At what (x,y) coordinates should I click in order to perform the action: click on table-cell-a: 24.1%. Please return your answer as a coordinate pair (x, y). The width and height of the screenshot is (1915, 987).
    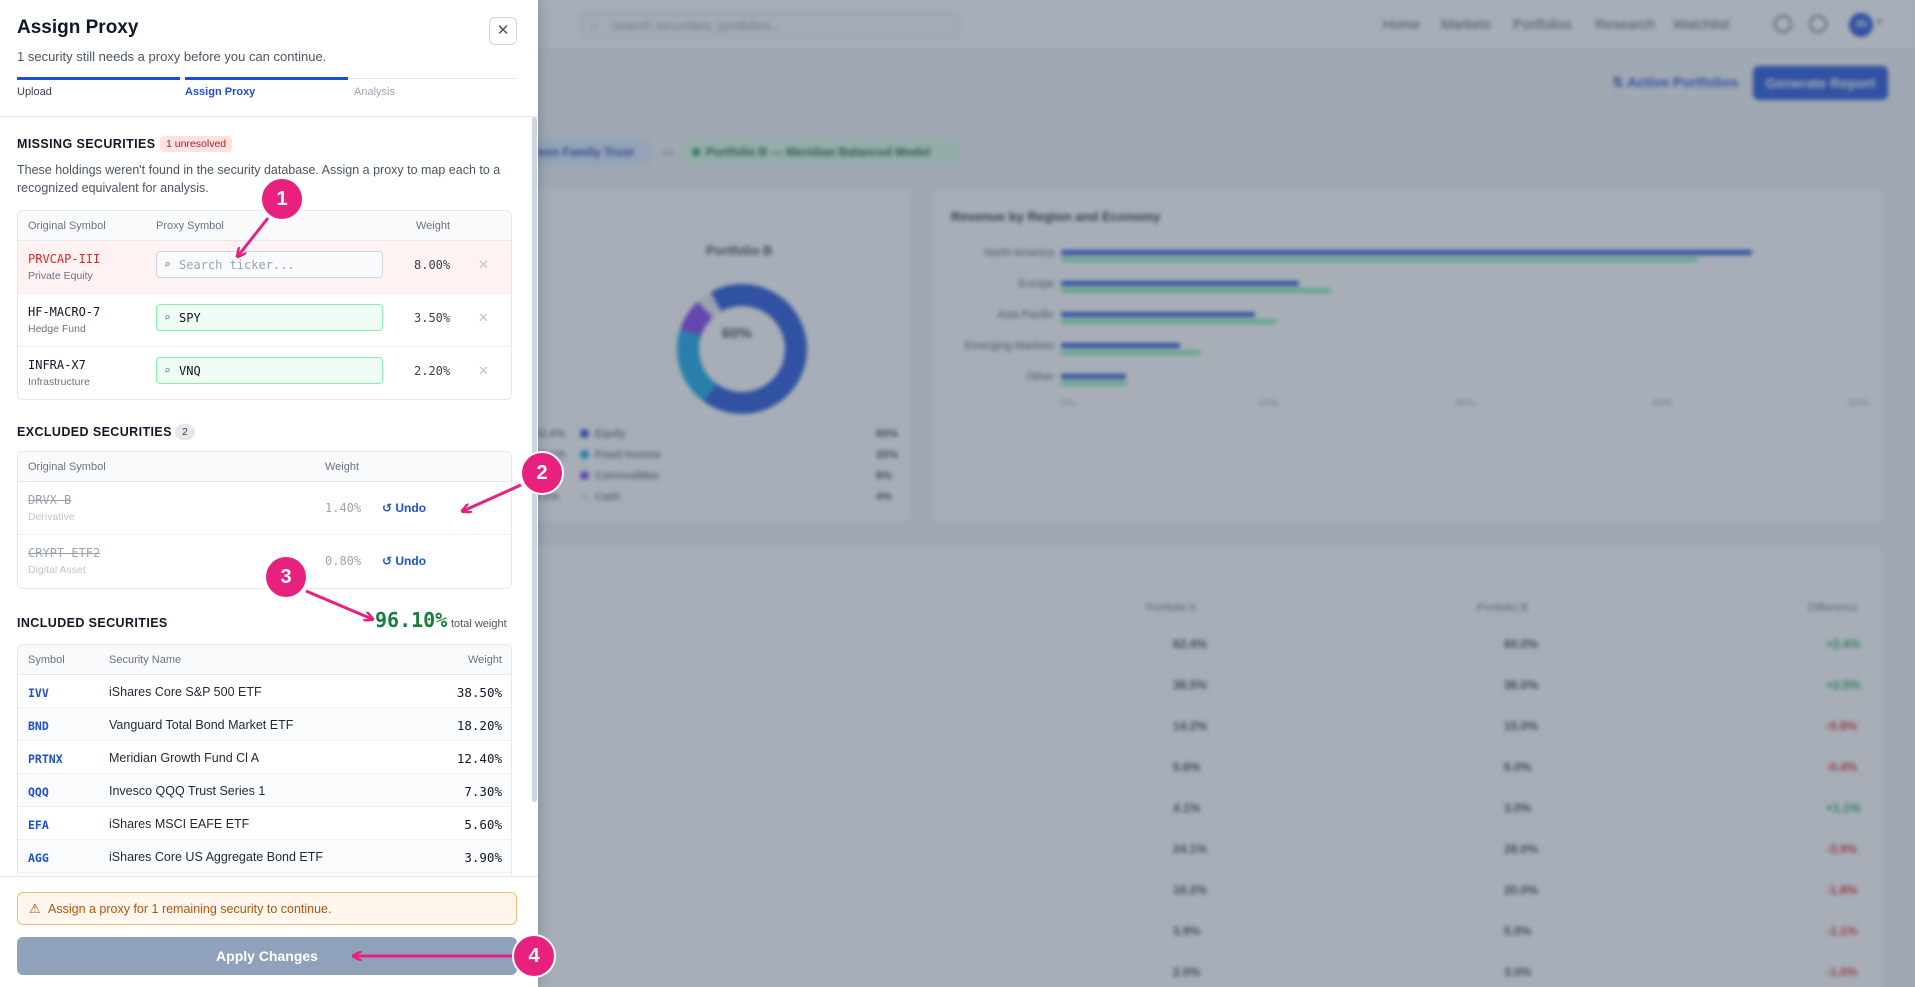
    Looking at the image, I should click on (1190, 849).